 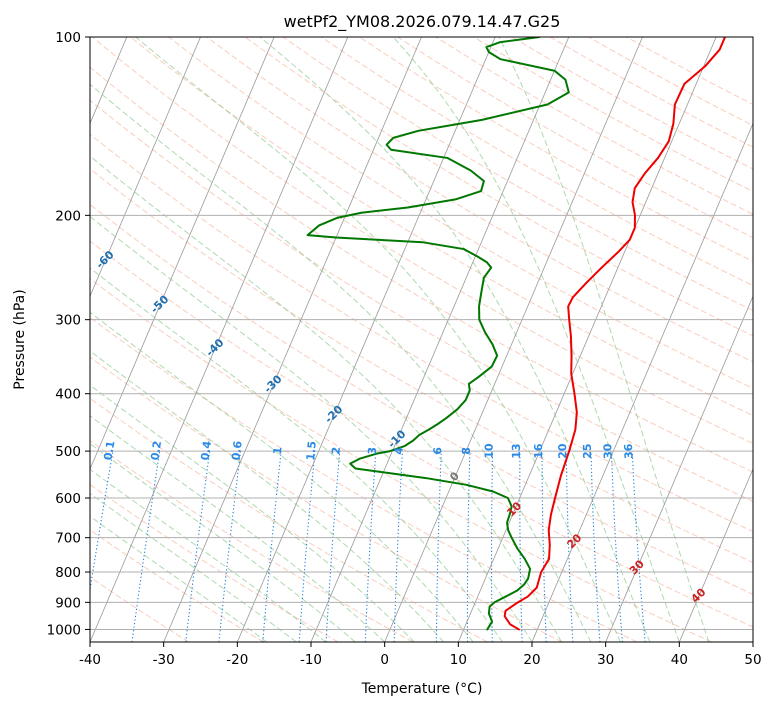 I want to click on y-tick-label: 600, so click(x=68, y=499).